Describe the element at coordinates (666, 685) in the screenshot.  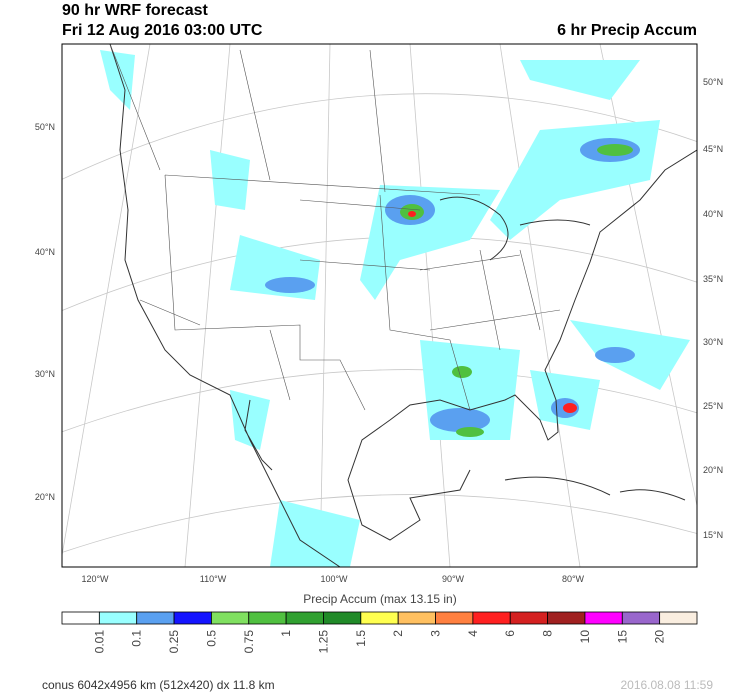
I see `footer-right: 2016.08.08 11:59` at that location.